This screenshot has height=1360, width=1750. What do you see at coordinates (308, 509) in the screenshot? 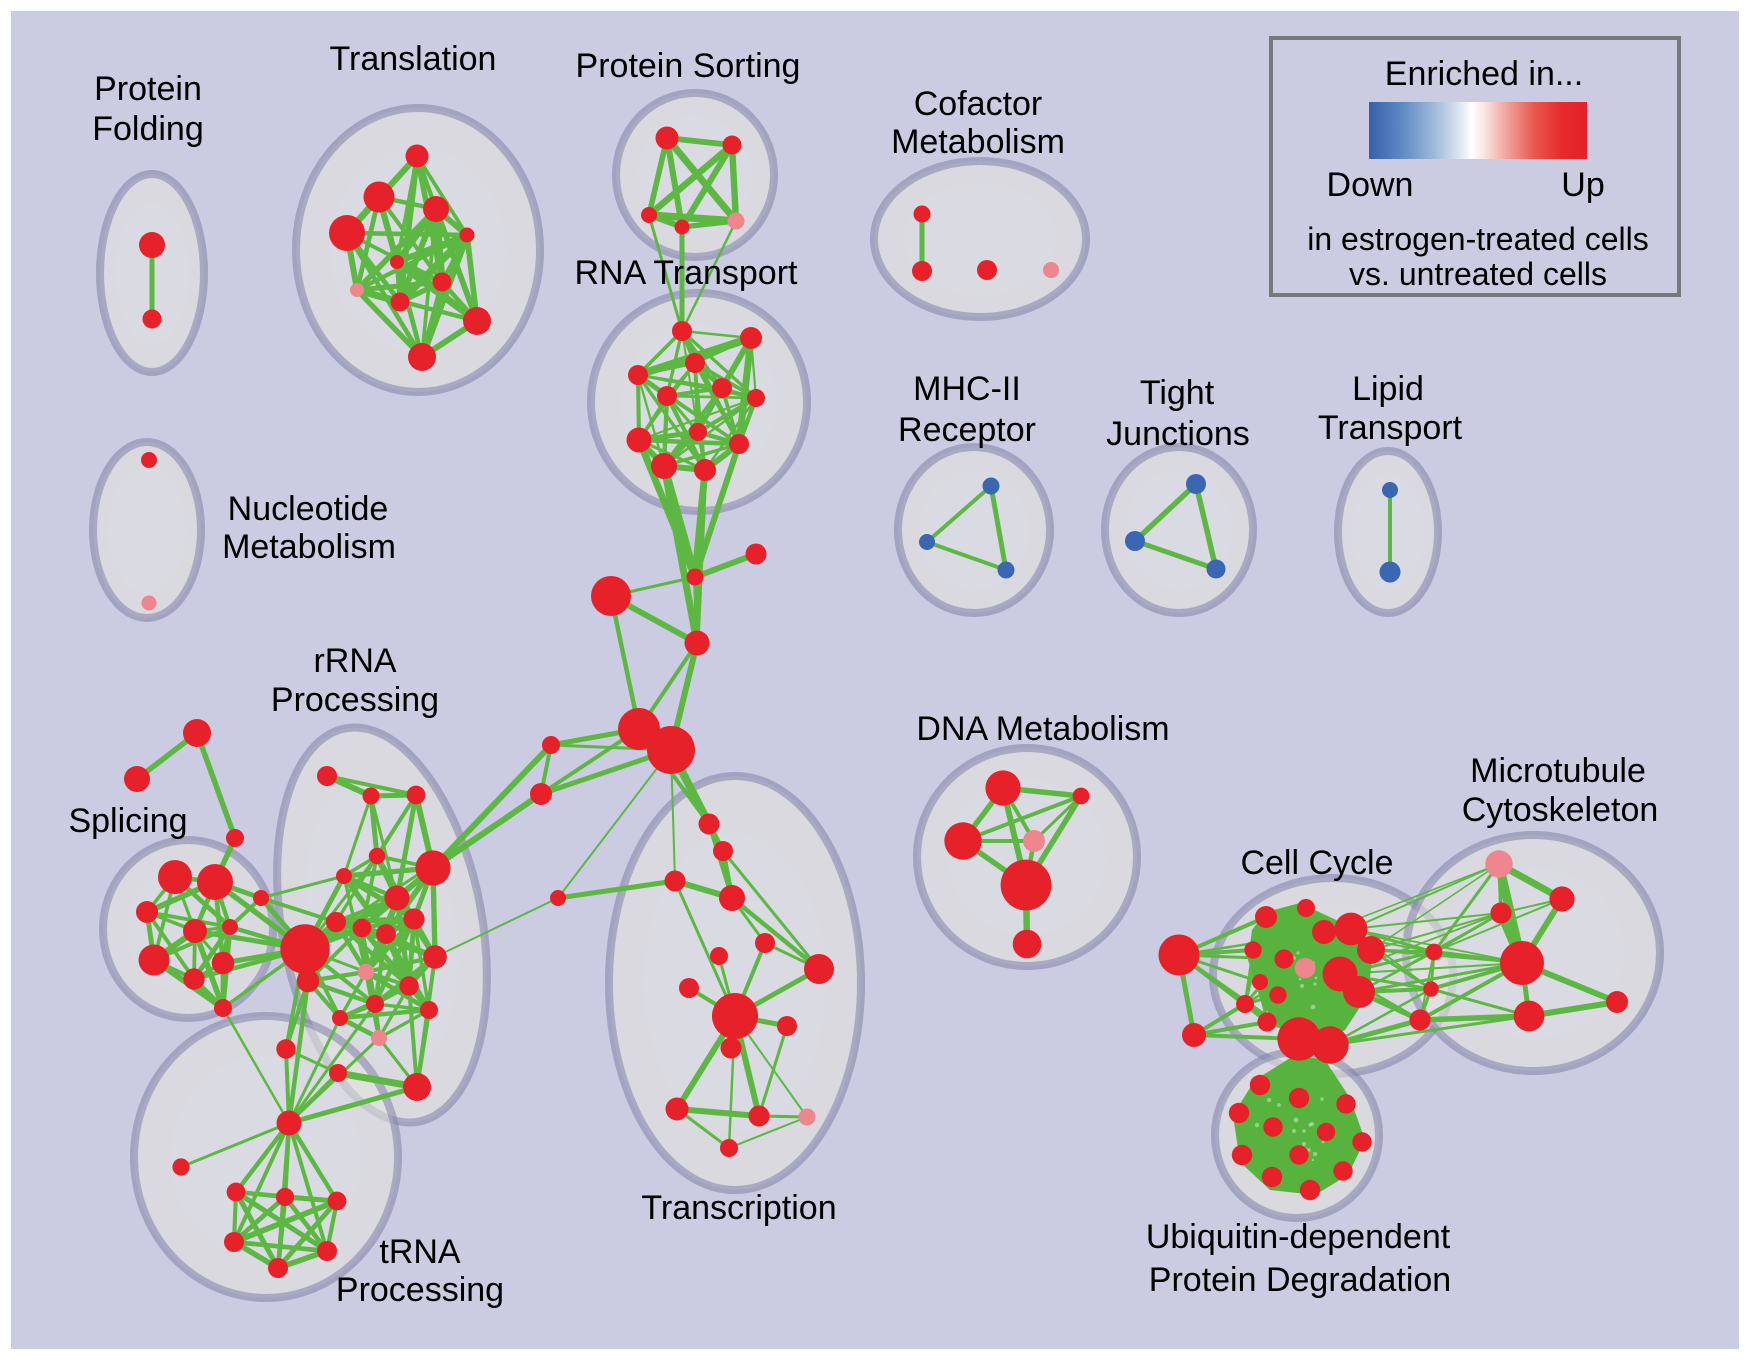
I see `svg-text: Nucleotide` at bounding box center [308, 509].